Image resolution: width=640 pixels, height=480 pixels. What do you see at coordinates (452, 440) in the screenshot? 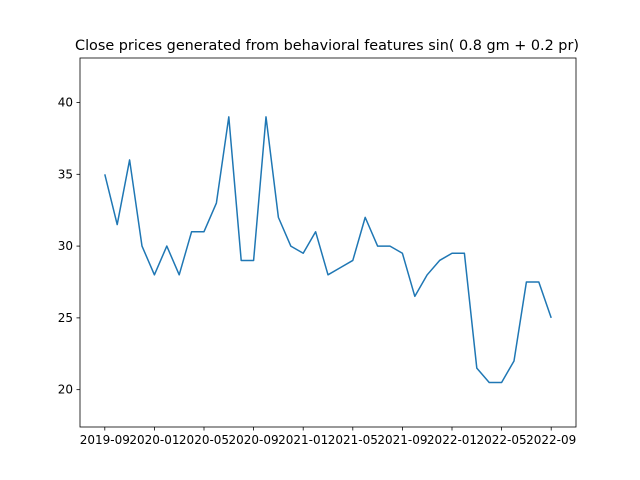
I see `x-tick-label: 2022-01` at bounding box center [452, 440].